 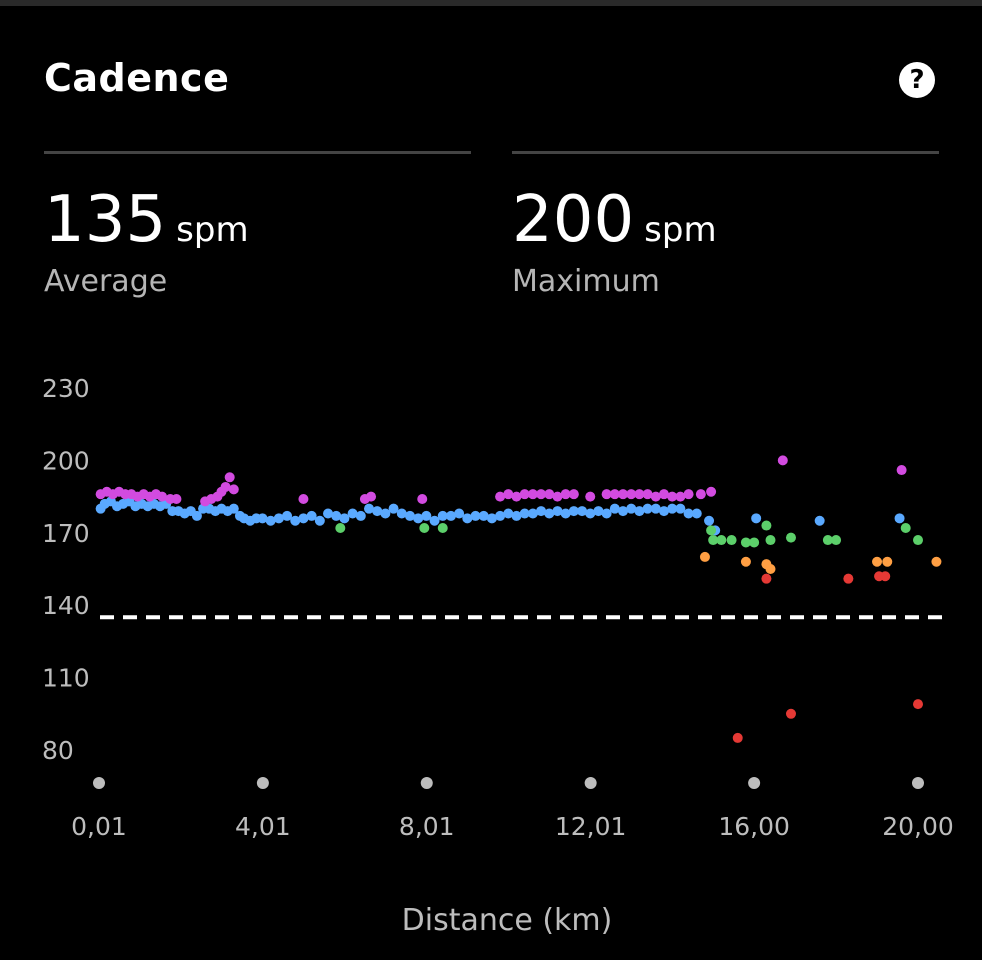 I want to click on x-axis-label: Distance (km), so click(x=507, y=920).